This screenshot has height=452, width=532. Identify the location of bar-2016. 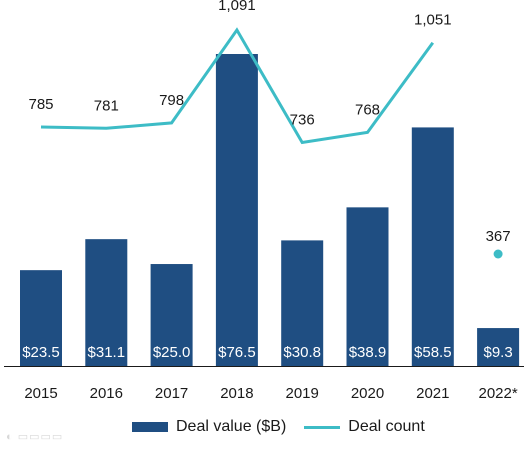
(106, 302).